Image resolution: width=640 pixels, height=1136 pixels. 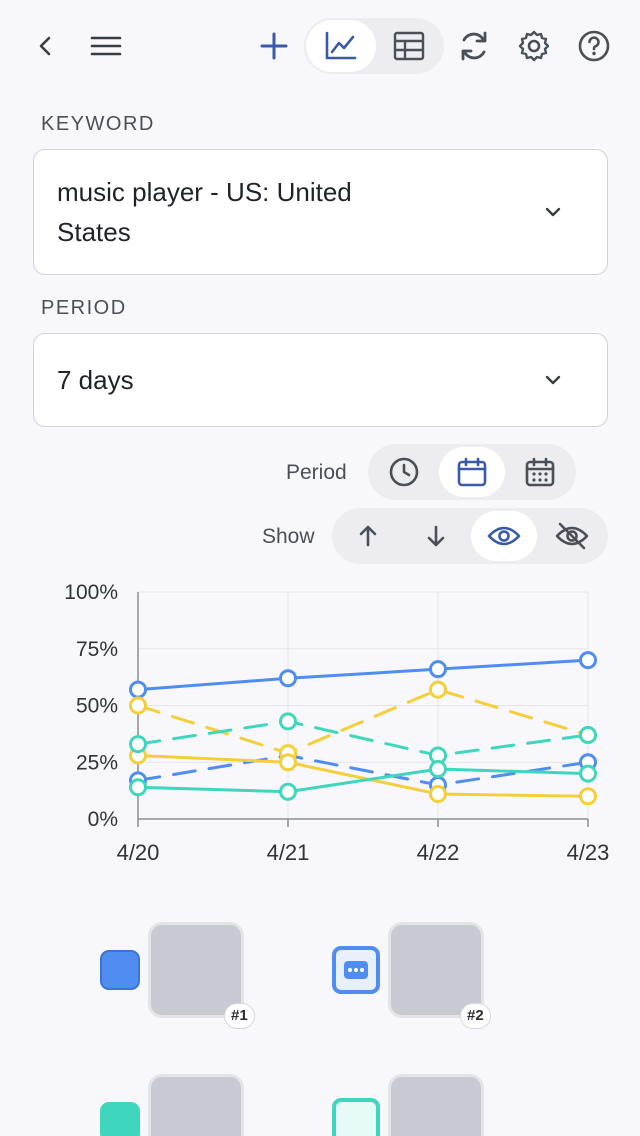 I want to click on table-icon, so click(x=409, y=46).